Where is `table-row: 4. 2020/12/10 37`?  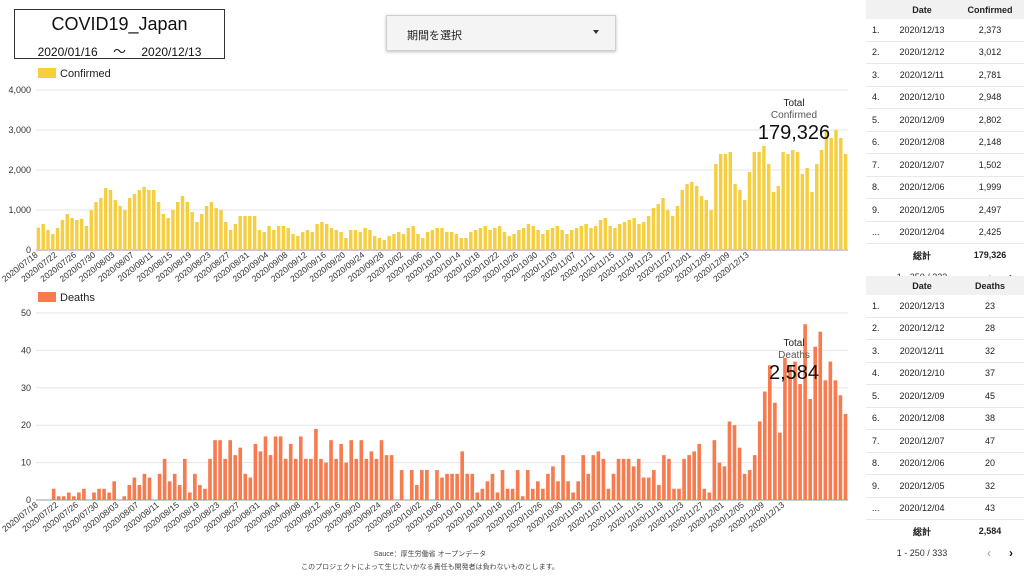
table-row: 4. 2020/12/10 37 is located at coordinates (945, 374).